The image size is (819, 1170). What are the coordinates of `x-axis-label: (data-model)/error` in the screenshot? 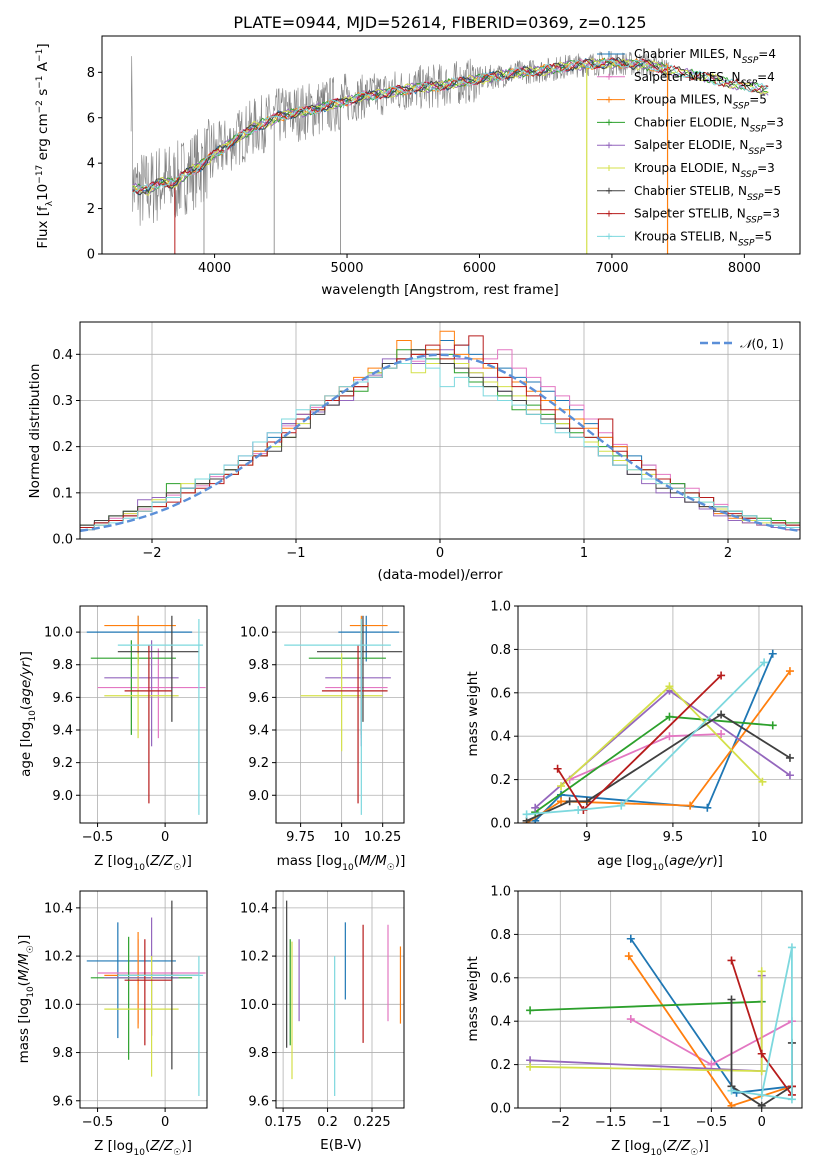 It's located at (440, 575).